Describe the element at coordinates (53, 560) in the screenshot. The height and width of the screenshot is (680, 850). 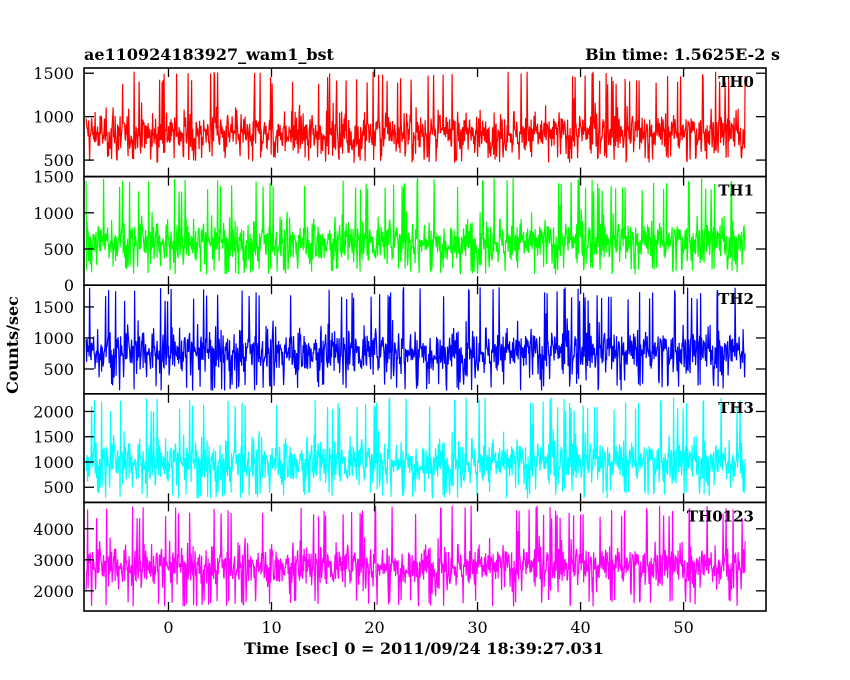
I see `ytick-label-th0123-3000: 3000` at that location.